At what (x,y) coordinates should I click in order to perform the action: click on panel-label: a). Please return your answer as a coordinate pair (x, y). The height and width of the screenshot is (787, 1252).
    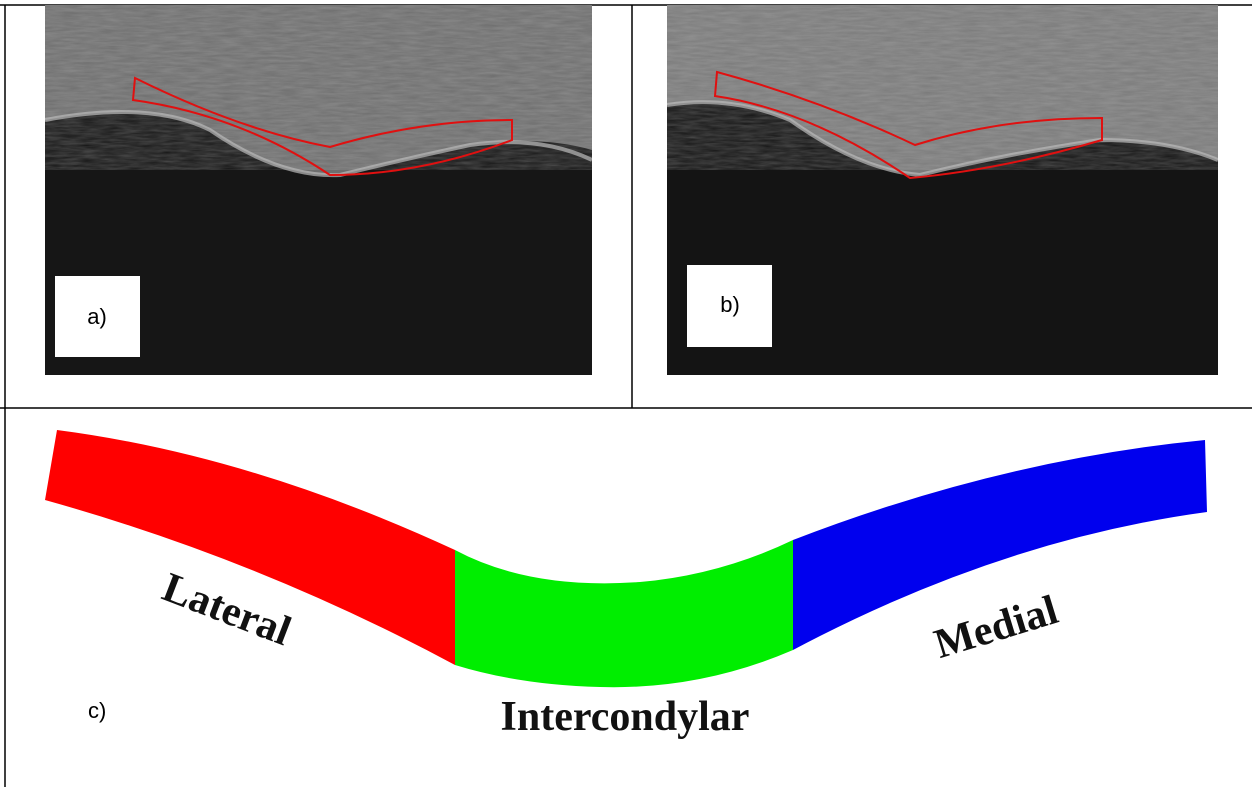
    Looking at the image, I should click on (97, 316).